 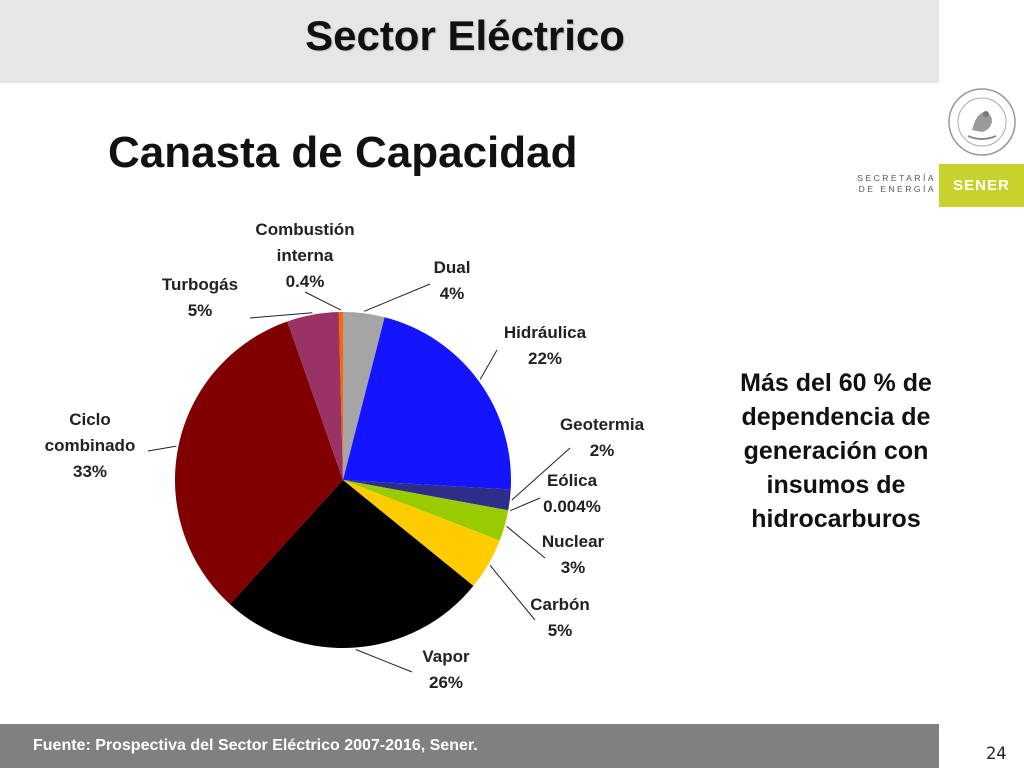 What do you see at coordinates (305, 281) in the screenshot?
I see `pie-label-line: 0.4%` at bounding box center [305, 281].